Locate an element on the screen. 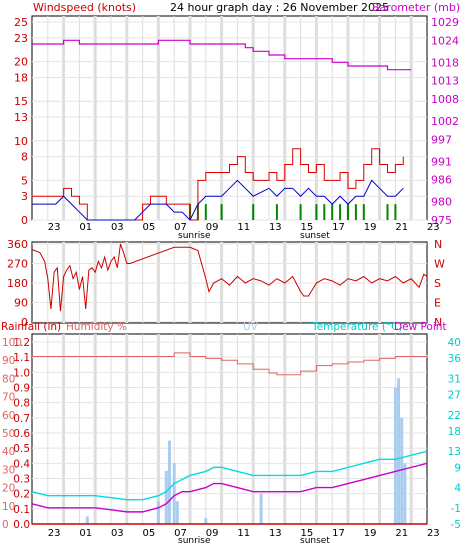 The image size is (467, 559). temperature-tick: -1 is located at coordinates (456, 509).